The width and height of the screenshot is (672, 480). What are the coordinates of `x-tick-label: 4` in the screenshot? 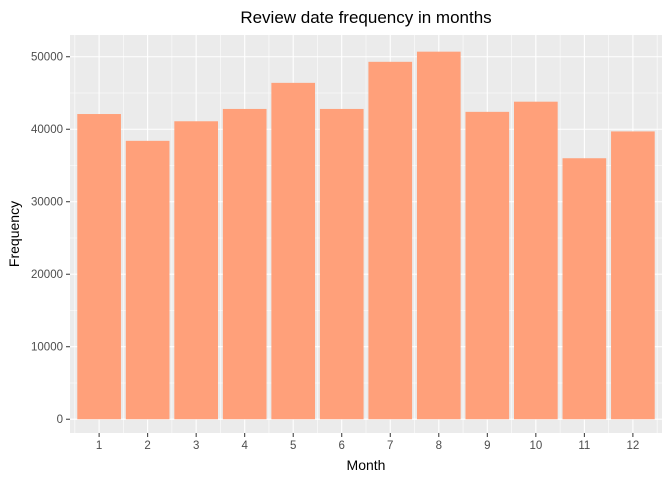 It's located at (244, 446).